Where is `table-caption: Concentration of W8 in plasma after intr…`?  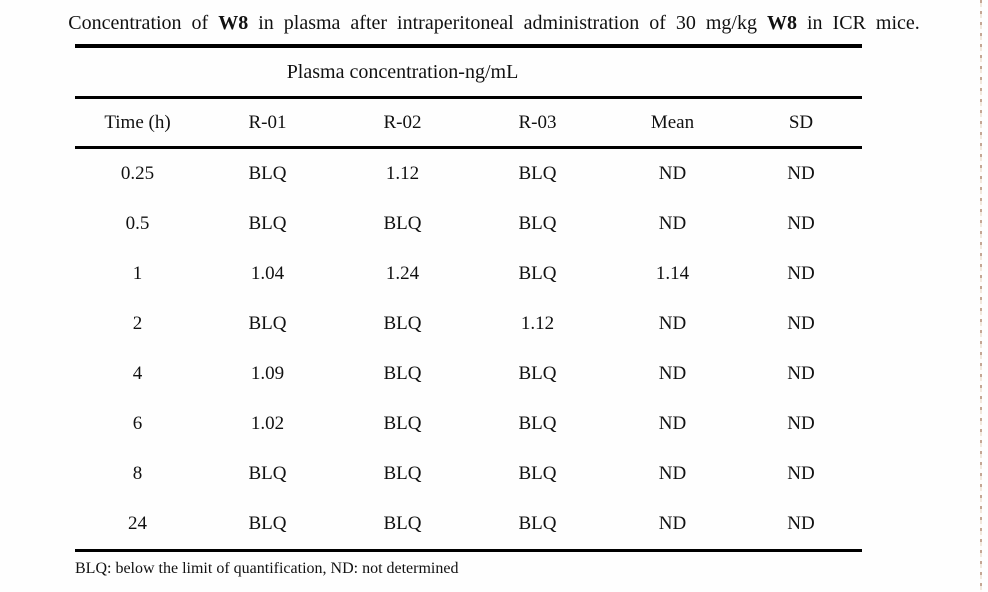
table-caption: Concentration of W8 in plasma after intr… is located at coordinates (494, 18).